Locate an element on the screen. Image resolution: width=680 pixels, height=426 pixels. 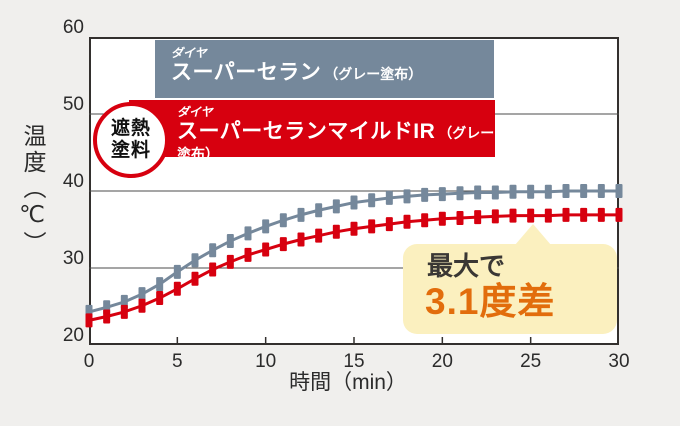
y-axis-title: 温度（℃） is located at coordinates (33, 190).